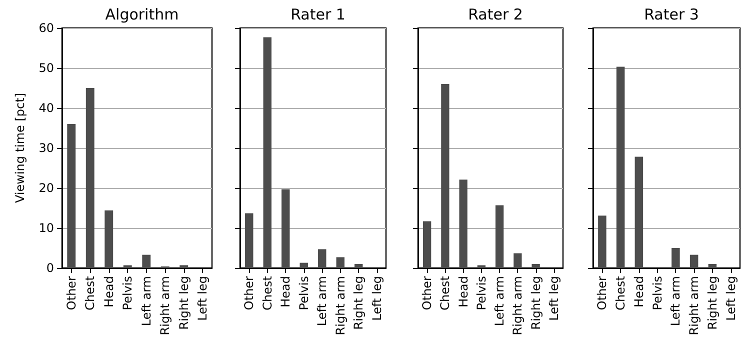 The width and height of the screenshot is (751, 364). Describe the element at coordinates (46, 148) in the screenshot. I see `y-tick-label: 30` at that location.